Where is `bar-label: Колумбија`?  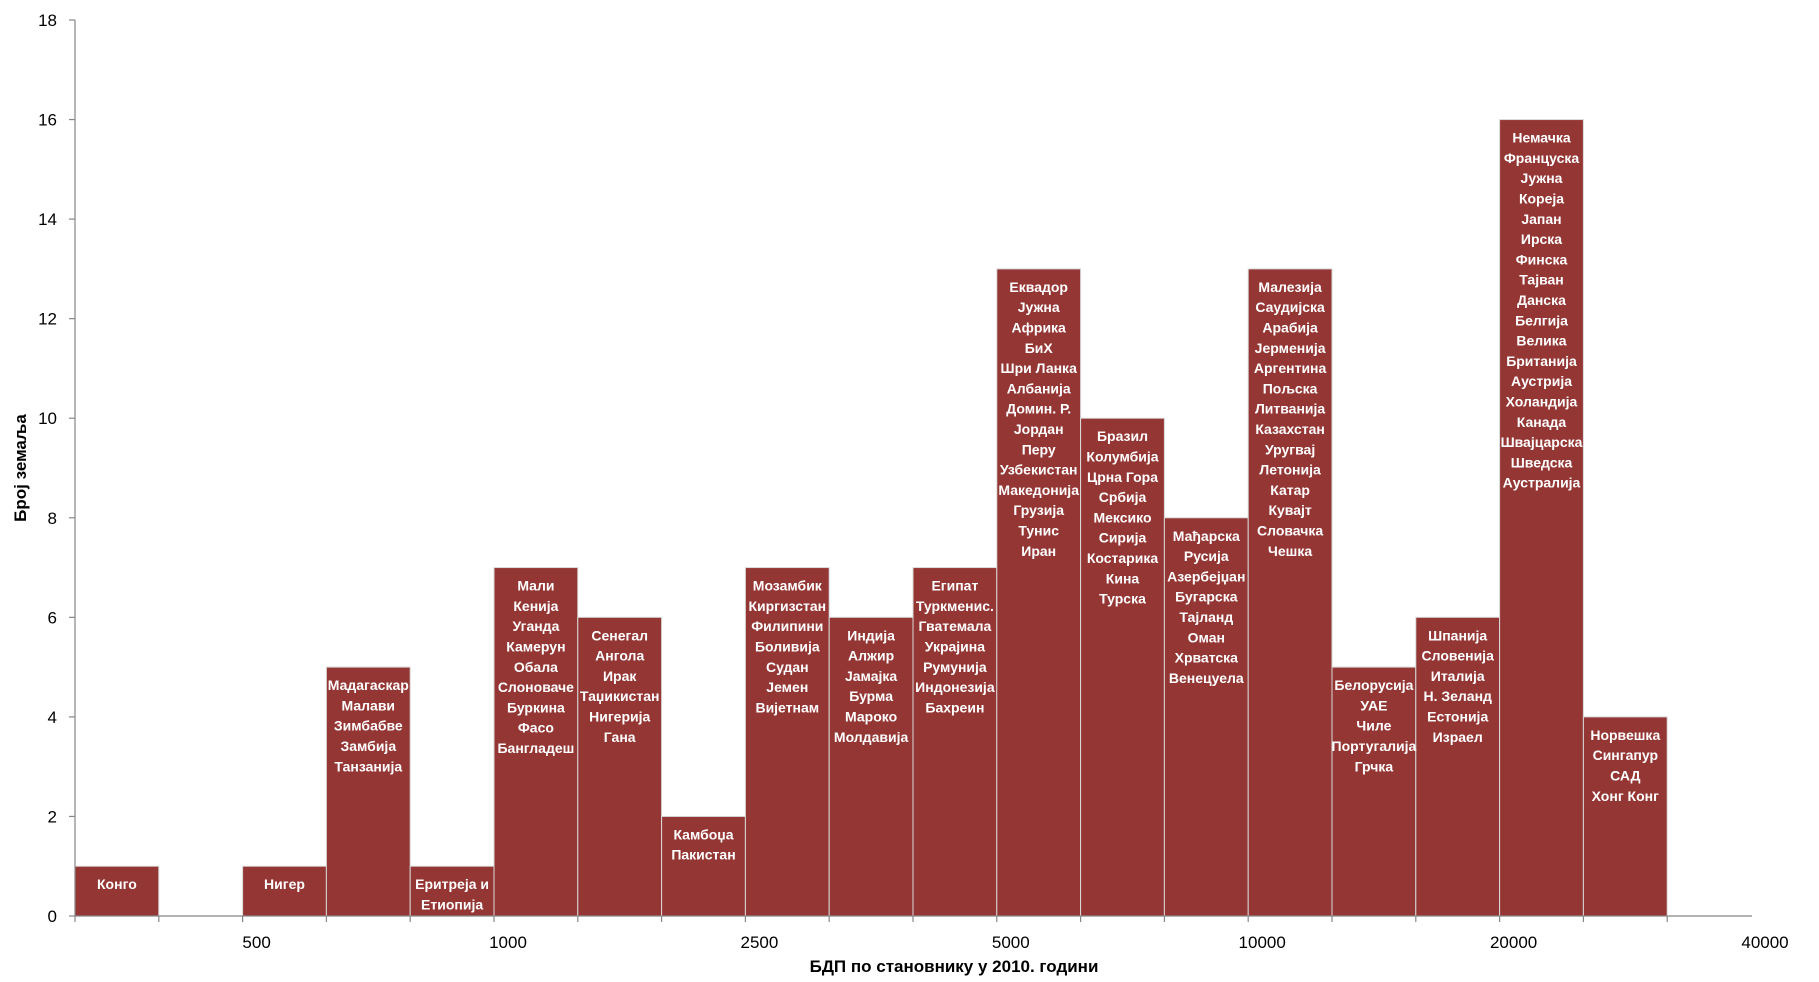 bar-label: Колумбија is located at coordinates (1122, 457).